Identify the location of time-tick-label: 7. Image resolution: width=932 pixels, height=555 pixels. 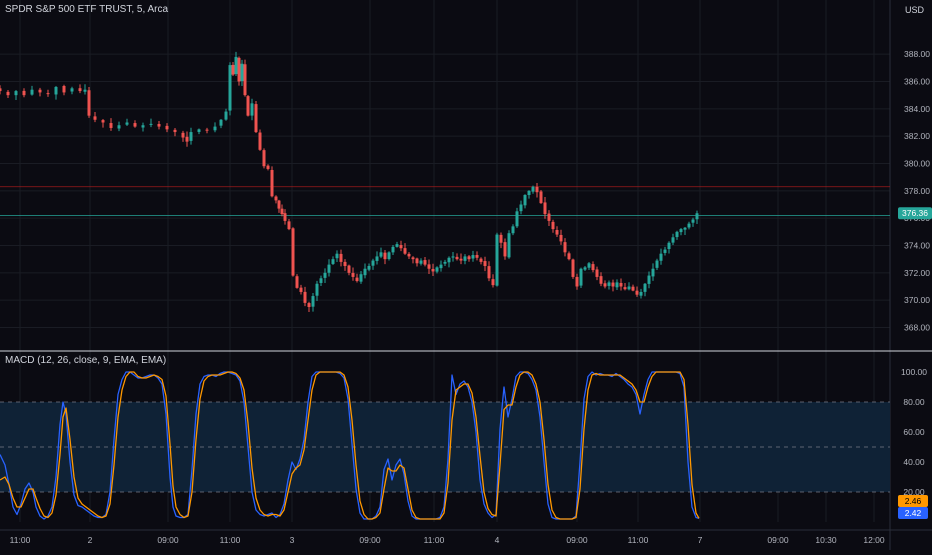
(700, 540).